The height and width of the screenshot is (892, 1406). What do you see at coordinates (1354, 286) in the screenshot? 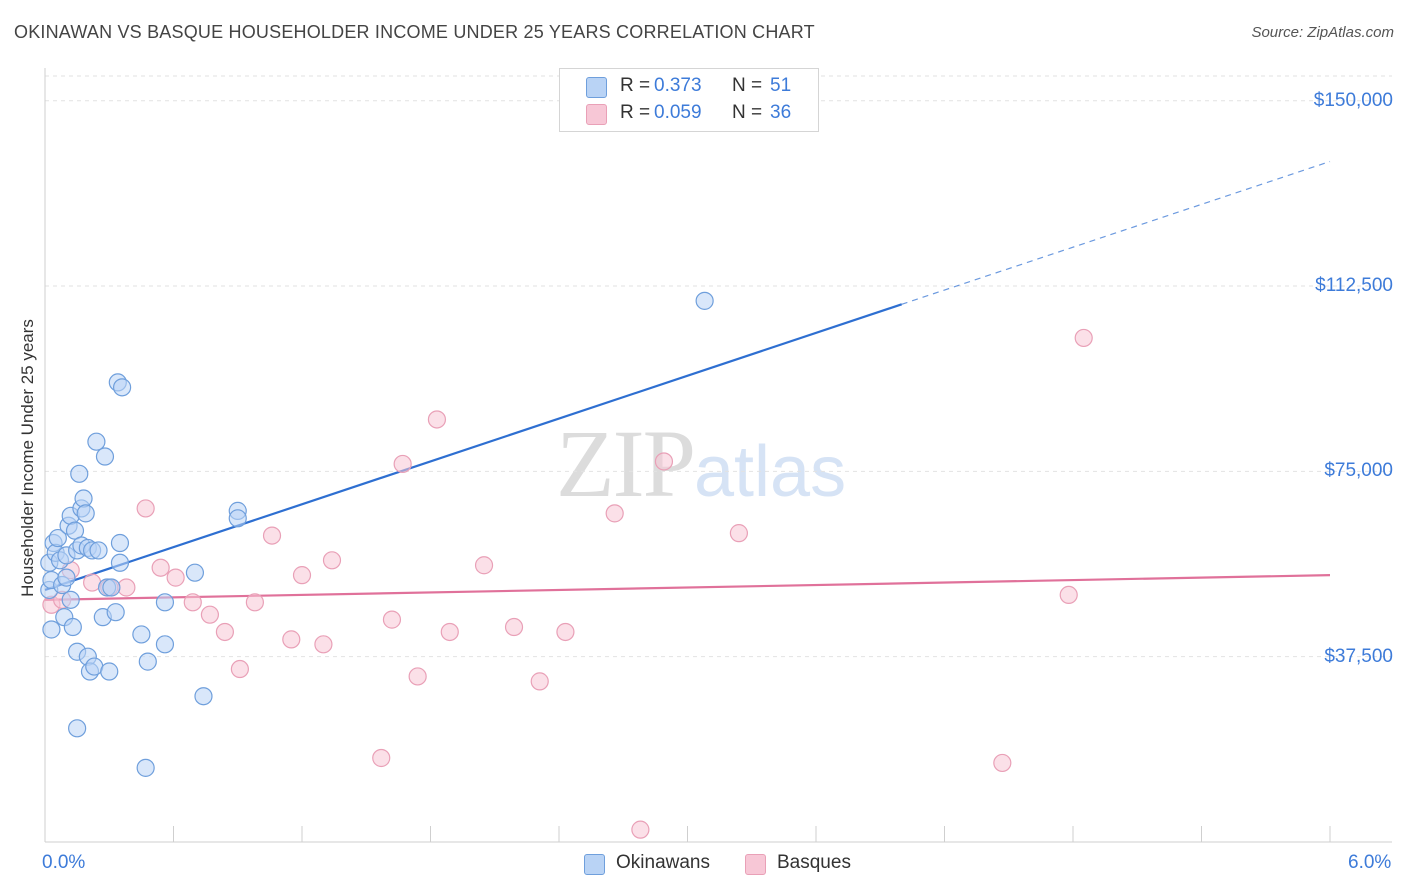
I see `y-tick-label: $112,500` at bounding box center [1354, 286].